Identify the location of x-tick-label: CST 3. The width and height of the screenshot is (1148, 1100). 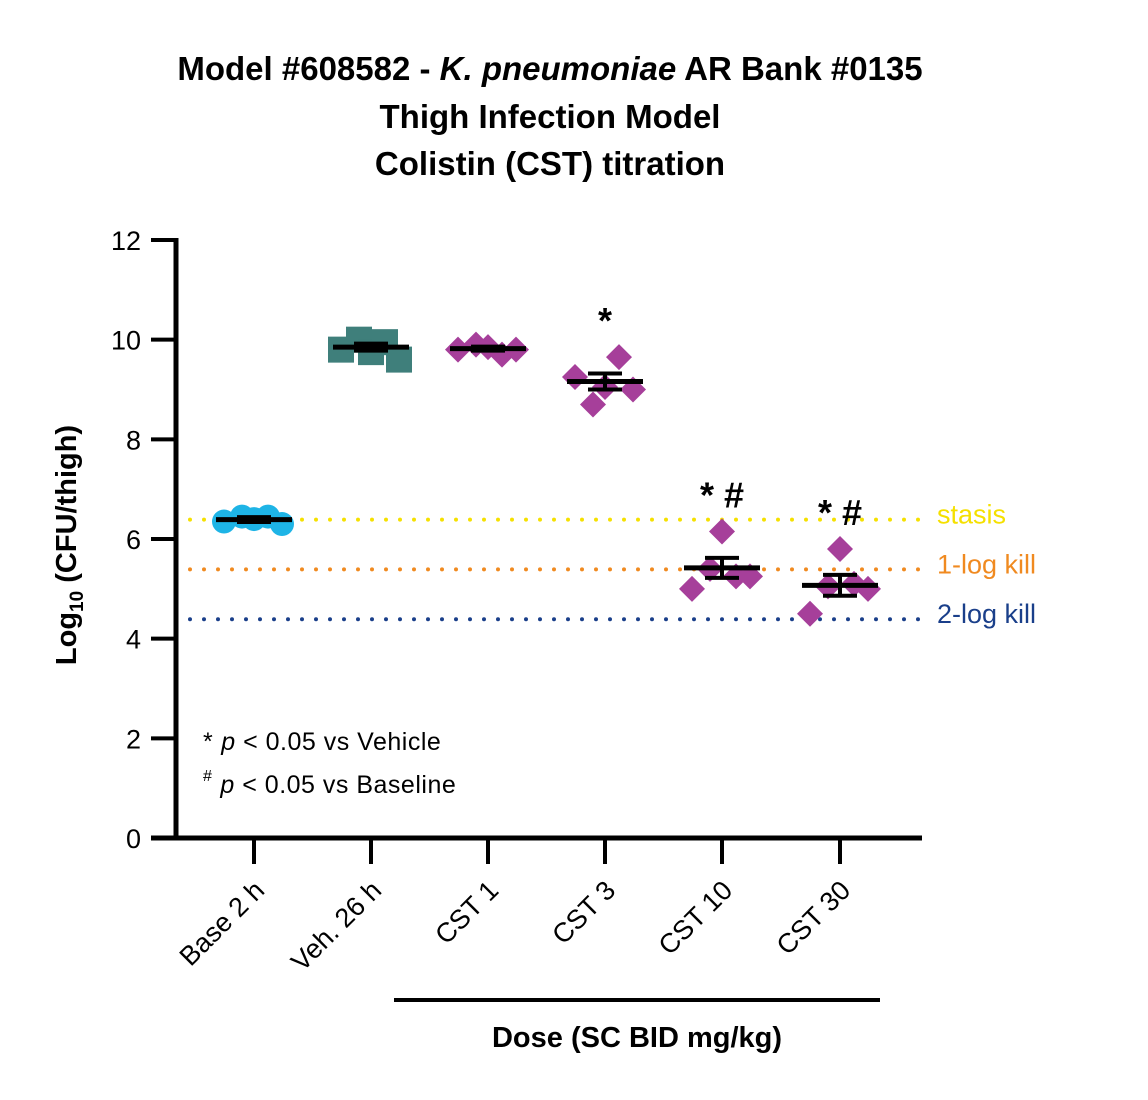
(583, 912).